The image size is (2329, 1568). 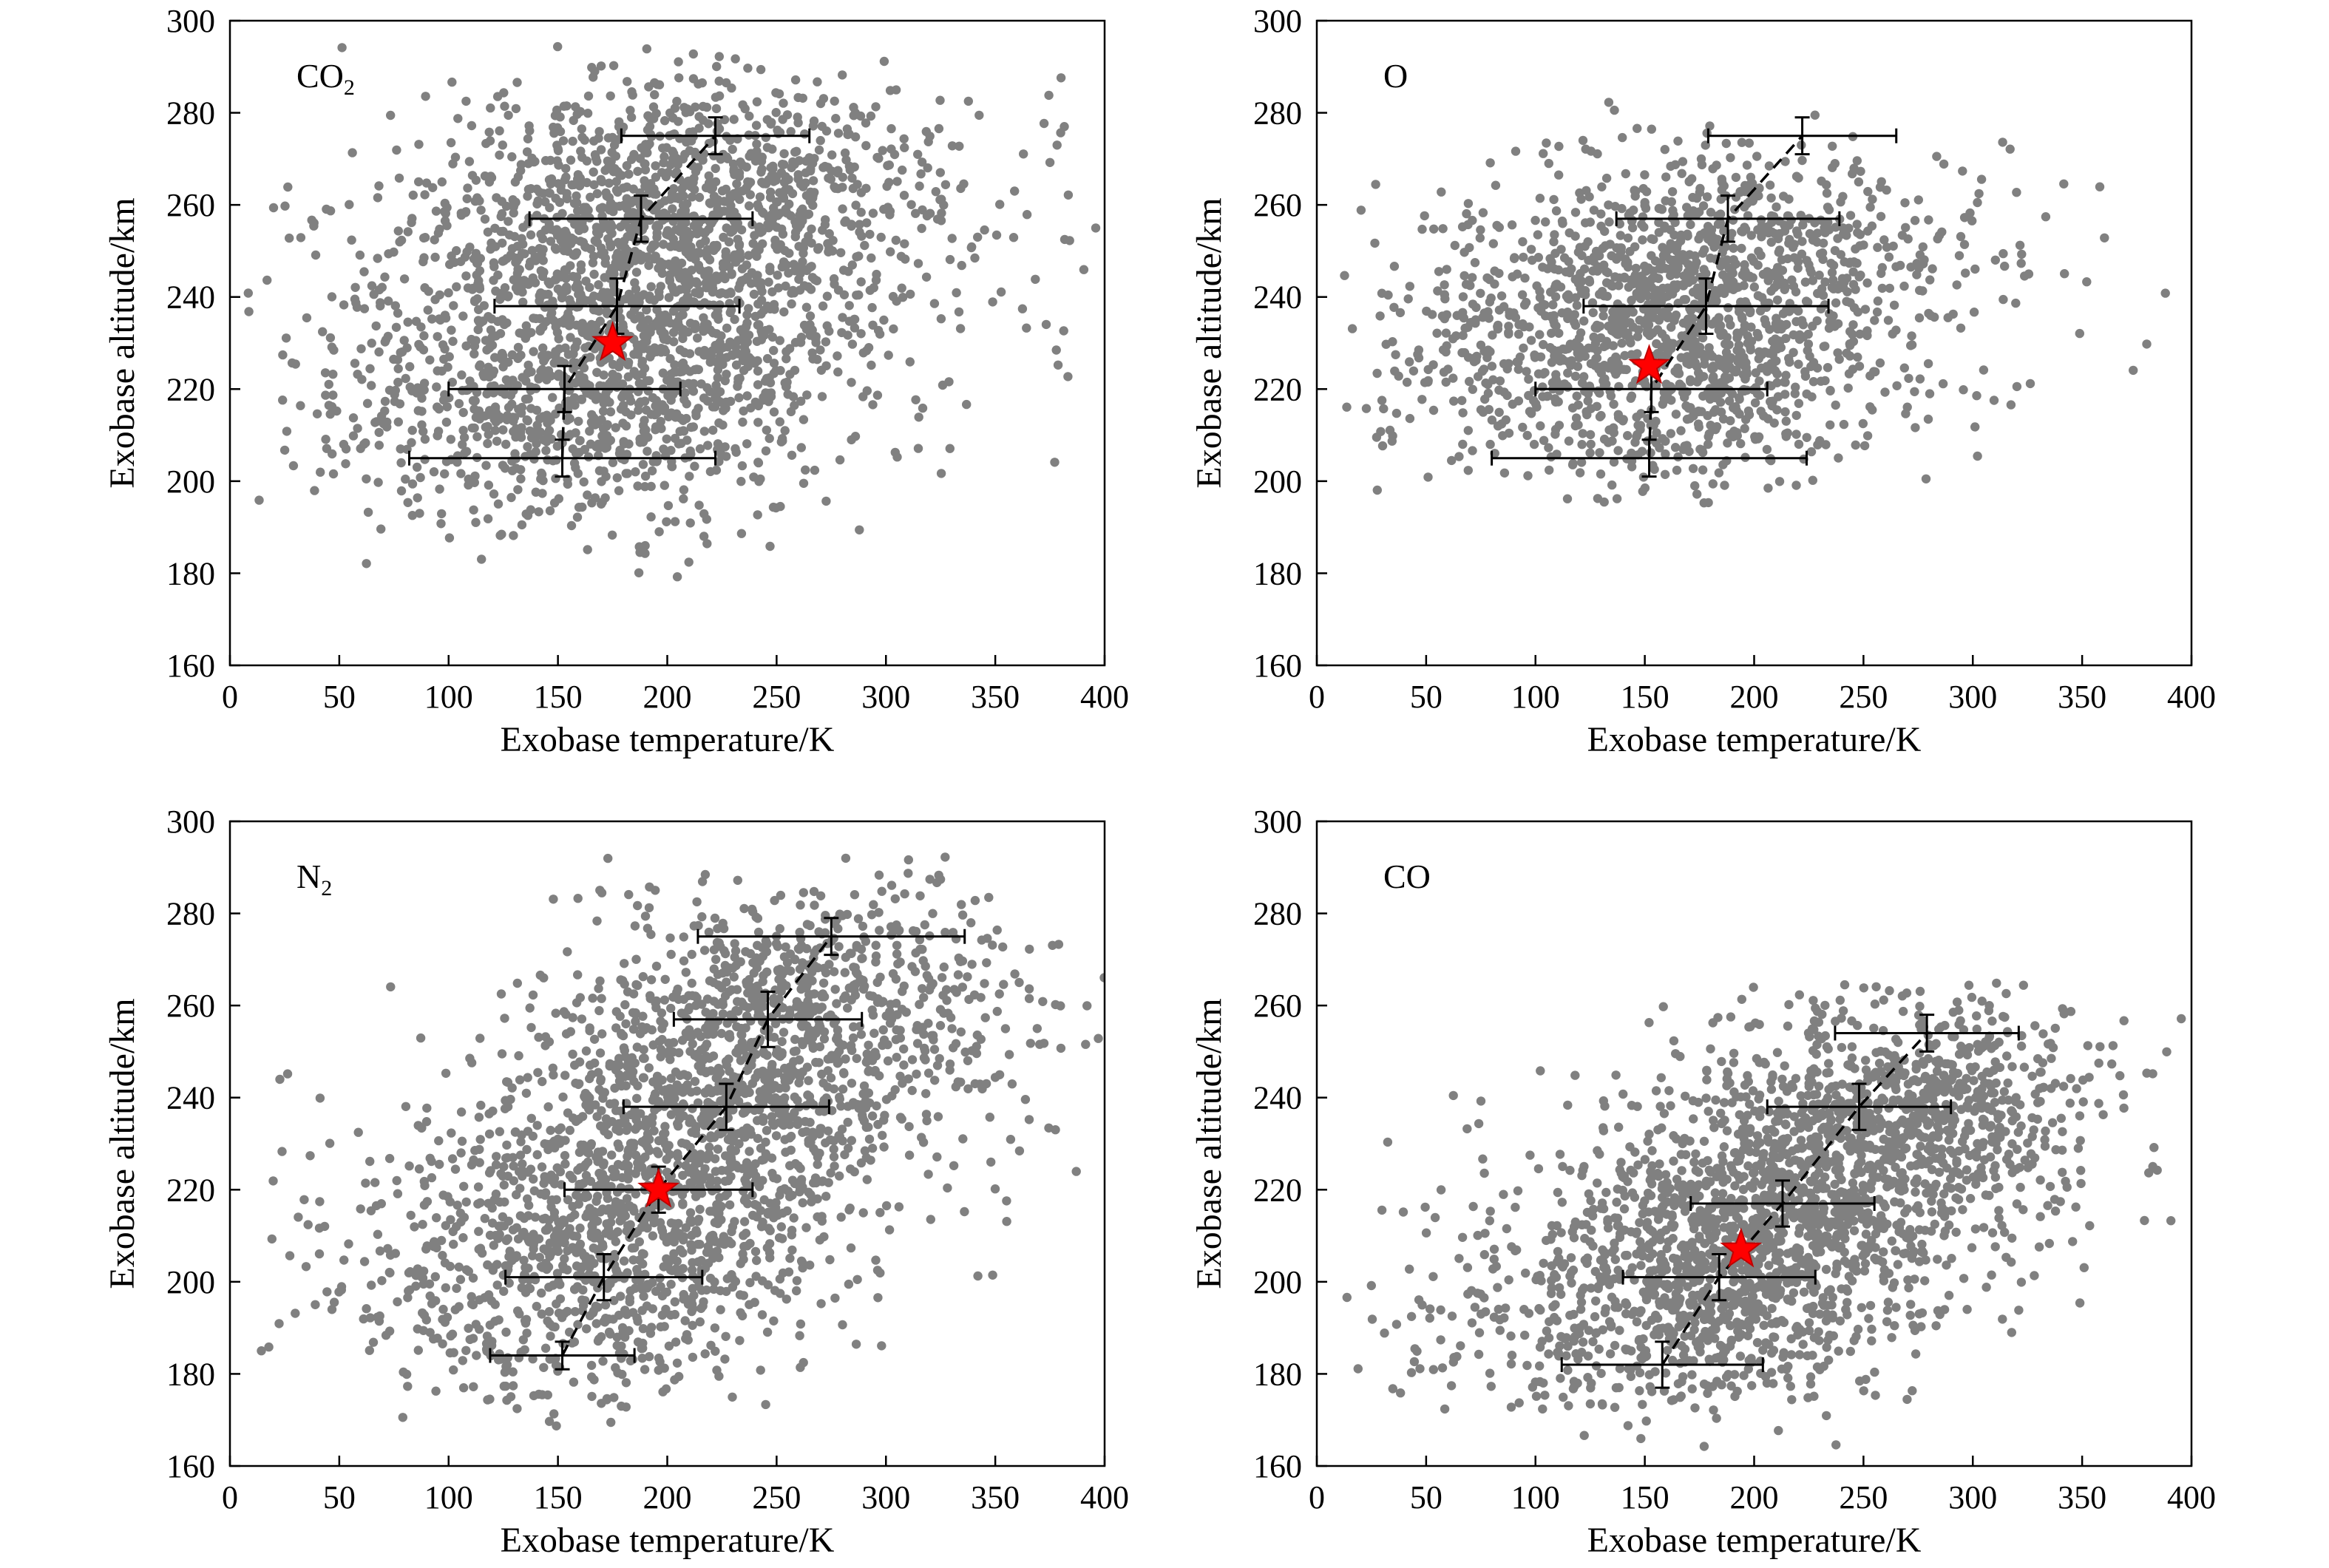 I want to click on error-bar, so click(x=641, y=218).